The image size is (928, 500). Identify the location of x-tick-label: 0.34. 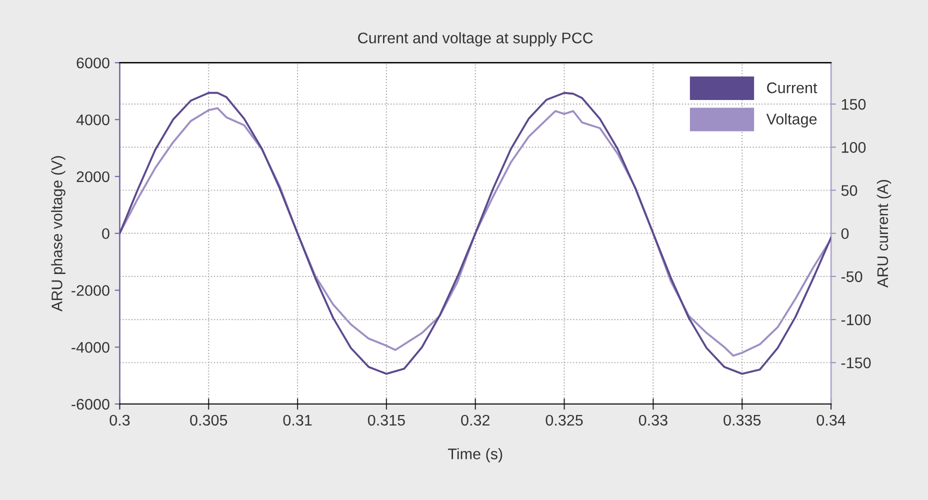
(831, 420).